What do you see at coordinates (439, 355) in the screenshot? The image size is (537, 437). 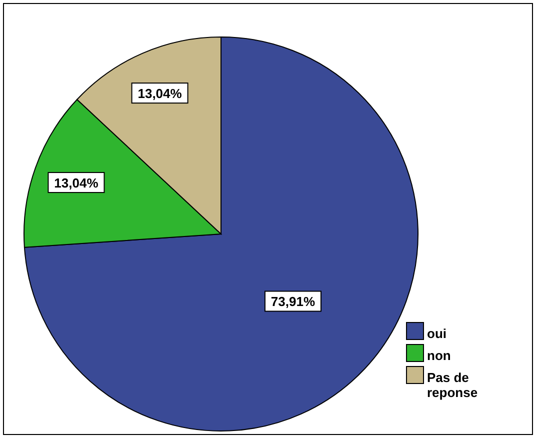 I see `legend-label: non` at bounding box center [439, 355].